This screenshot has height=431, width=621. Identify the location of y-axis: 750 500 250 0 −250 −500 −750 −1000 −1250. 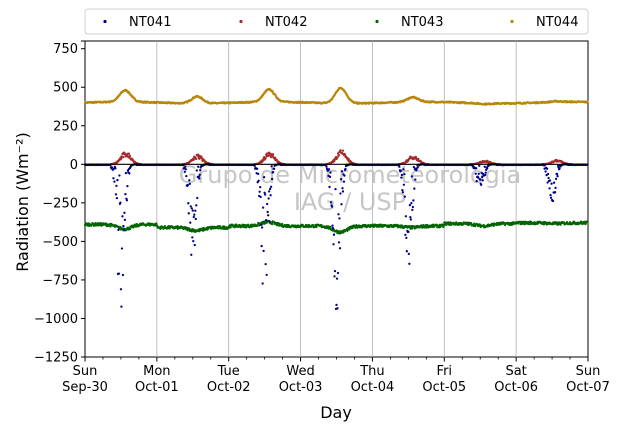
(59, 203).